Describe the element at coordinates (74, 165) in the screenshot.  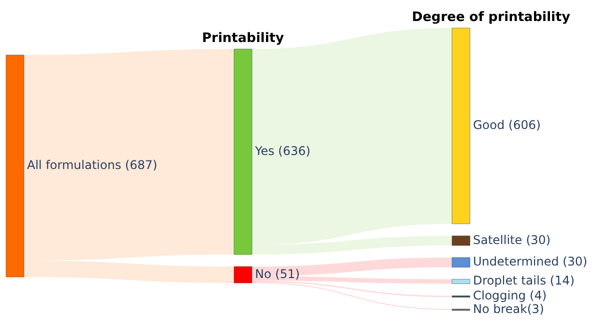
I see `category-label: All formulations` at that location.